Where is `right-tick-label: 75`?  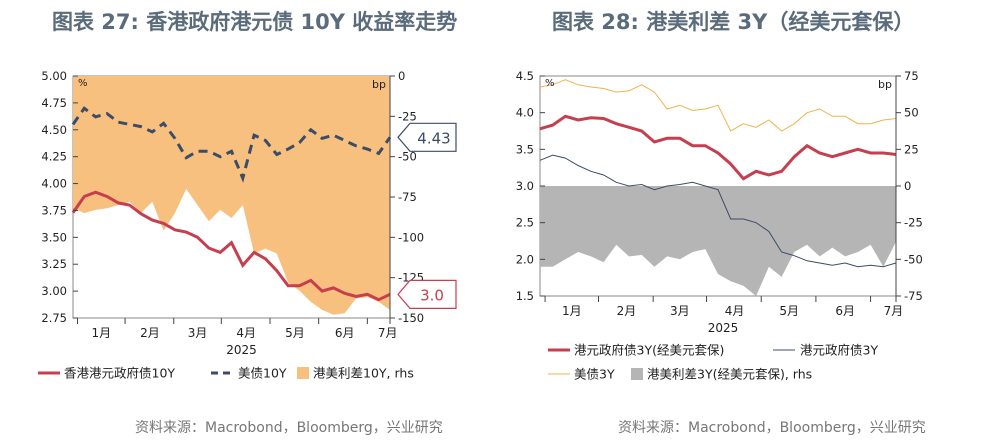
right-tick-label: 75 is located at coordinates (911, 76).